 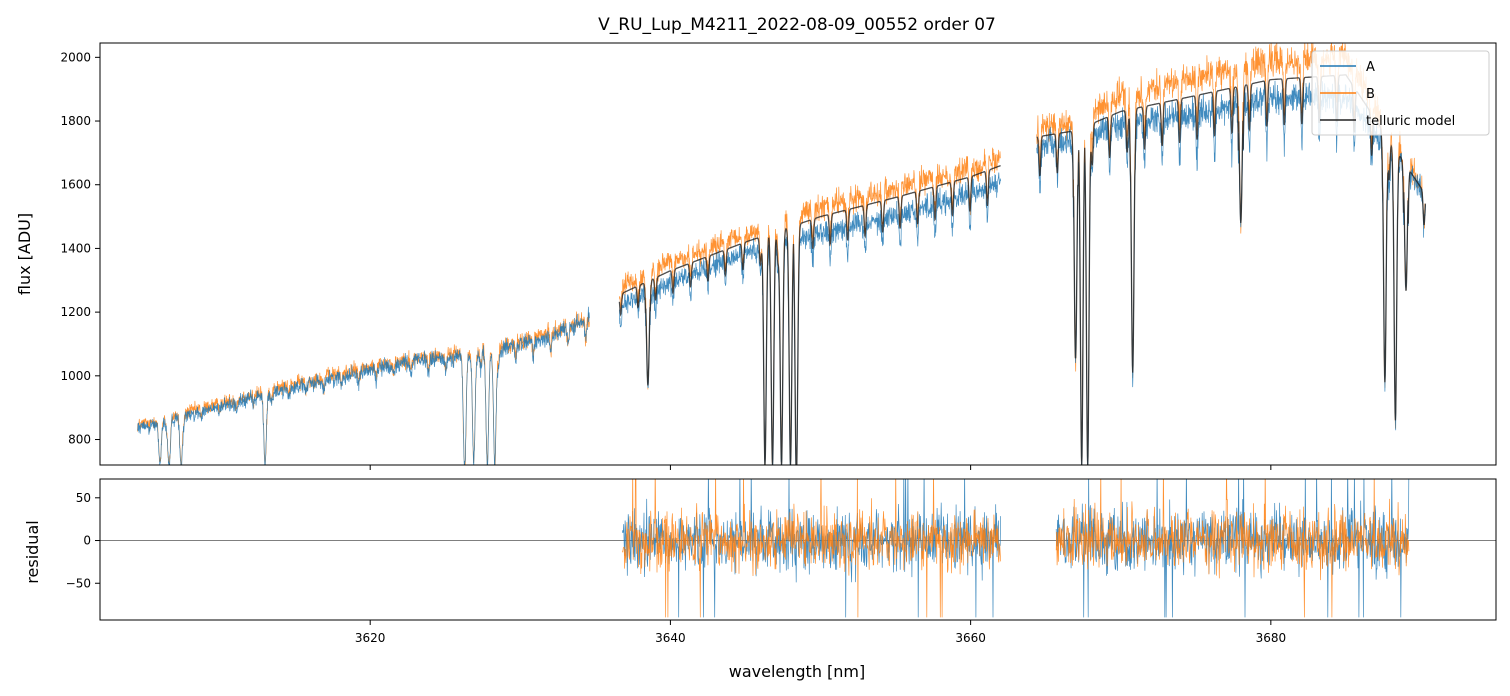 What do you see at coordinates (1410, 121) in the screenshot?
I see `legend-label-telluric-model: telluric model` at bounding box center [1410, 121].